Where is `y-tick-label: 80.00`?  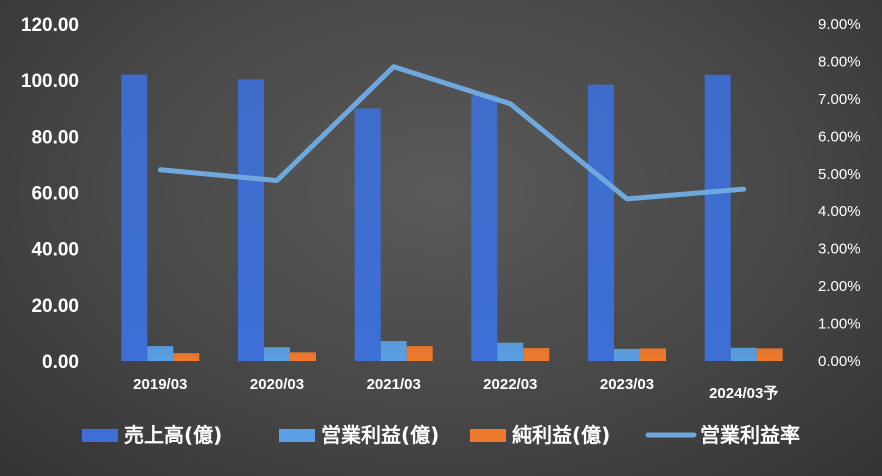
y-tick-label: 80.00 is located at coordinates (55, 137).